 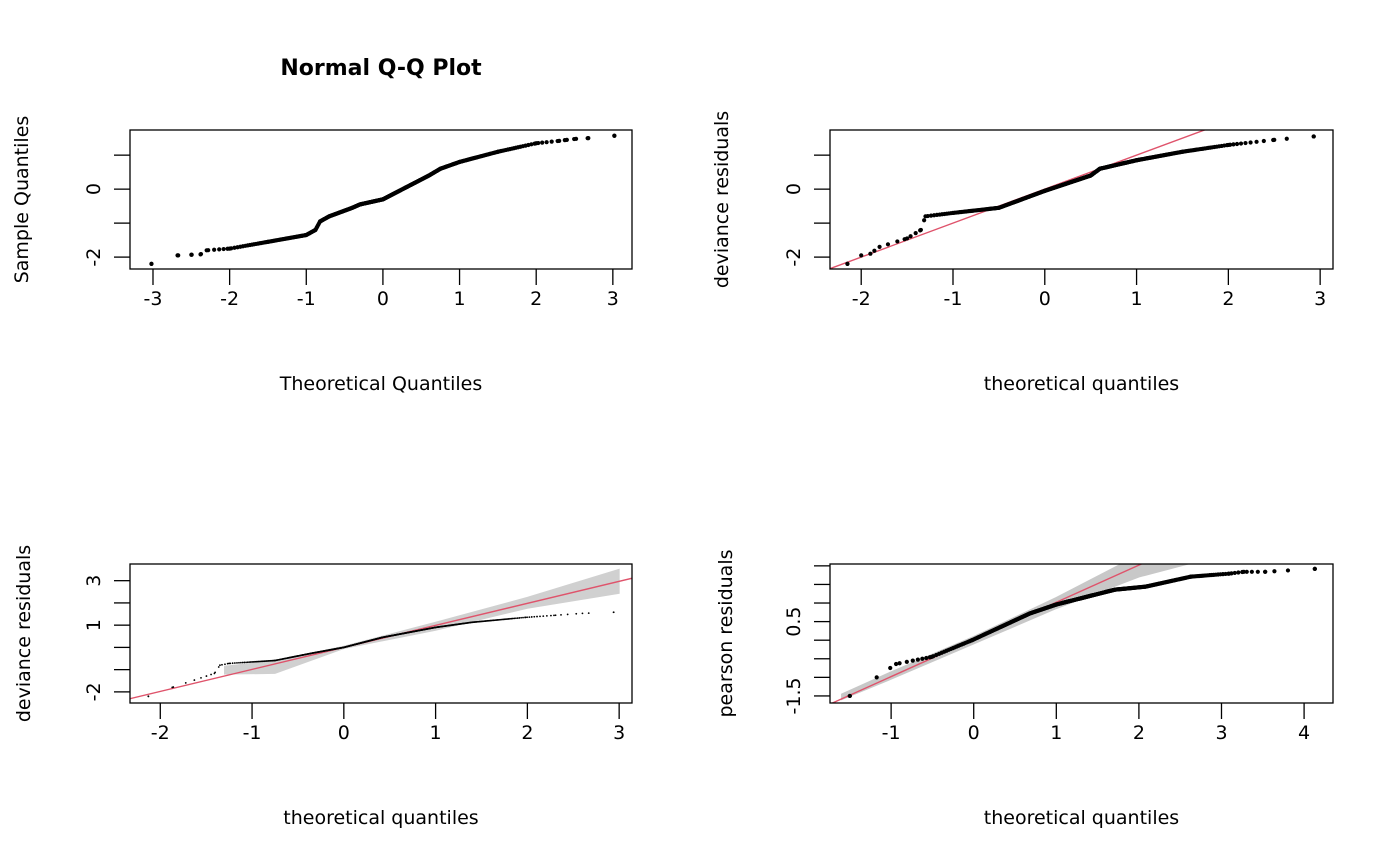 What do you see at coordinates (613, 299) in the screenshot?
I see `x-tick-label: 3` at bounding box center [613, 299].